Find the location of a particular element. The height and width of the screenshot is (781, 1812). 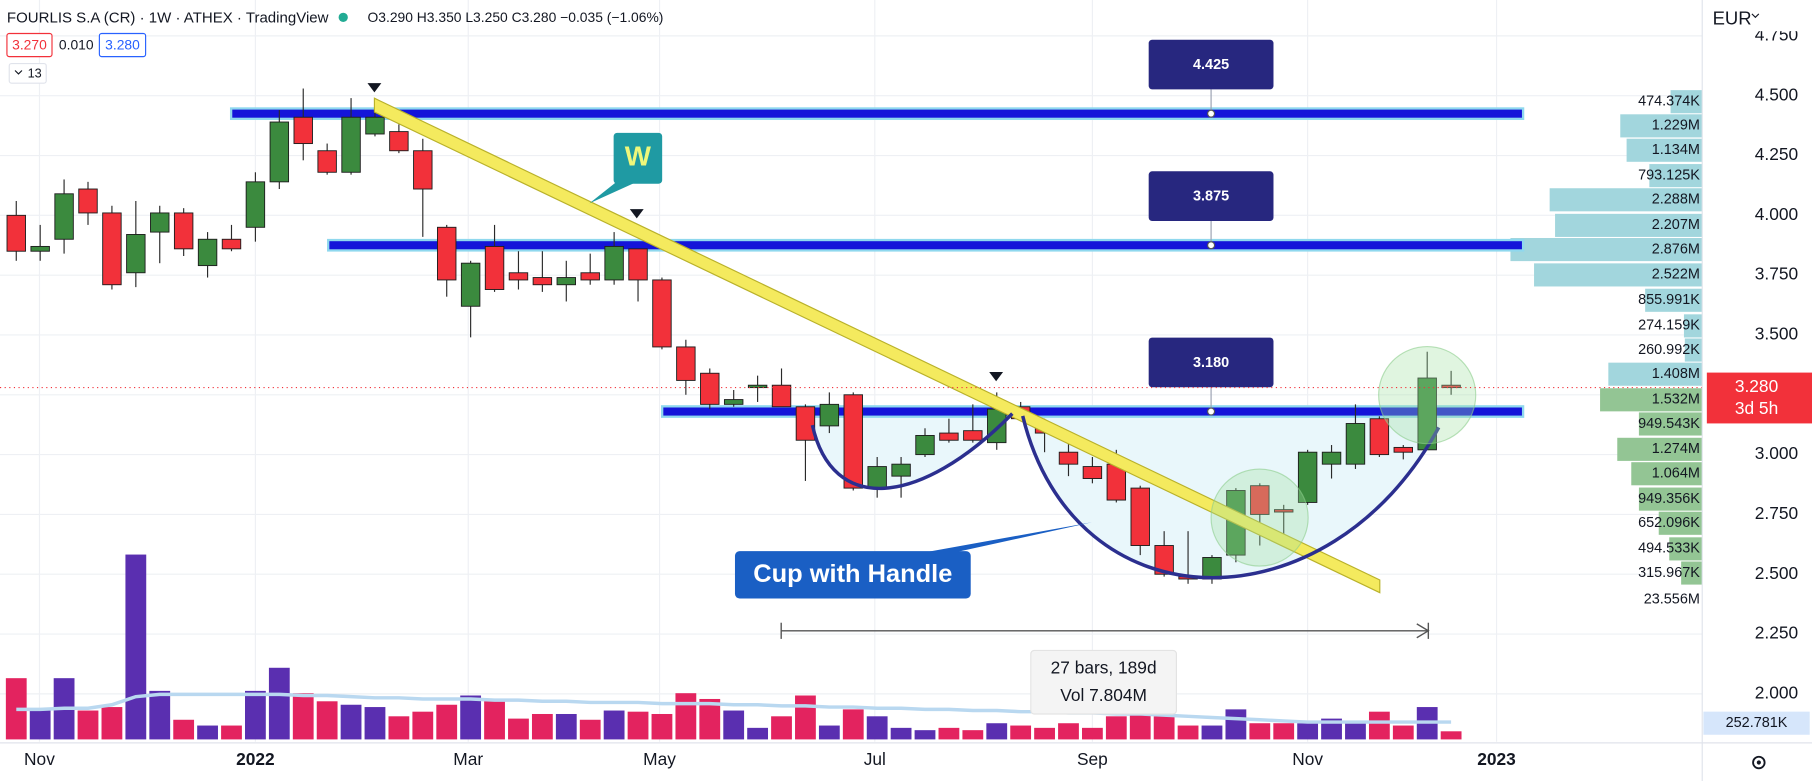

range-text: 27 bars, 189d is located at coordinates (1104, 668).